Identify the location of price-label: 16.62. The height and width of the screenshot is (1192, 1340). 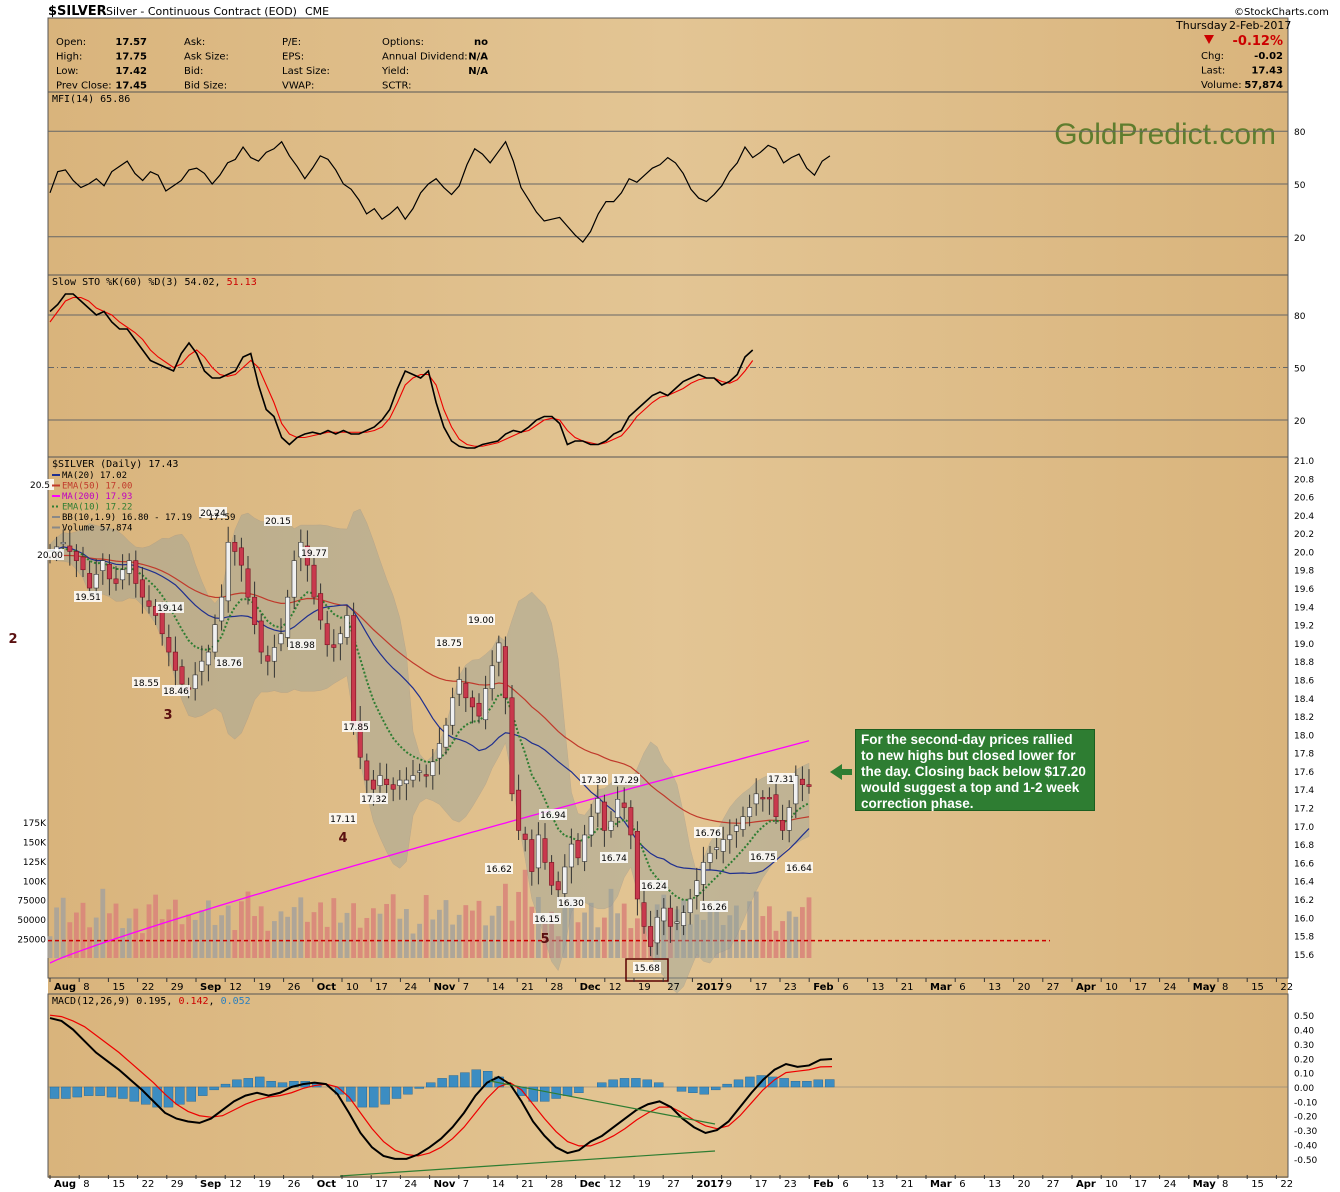
(499, 870).